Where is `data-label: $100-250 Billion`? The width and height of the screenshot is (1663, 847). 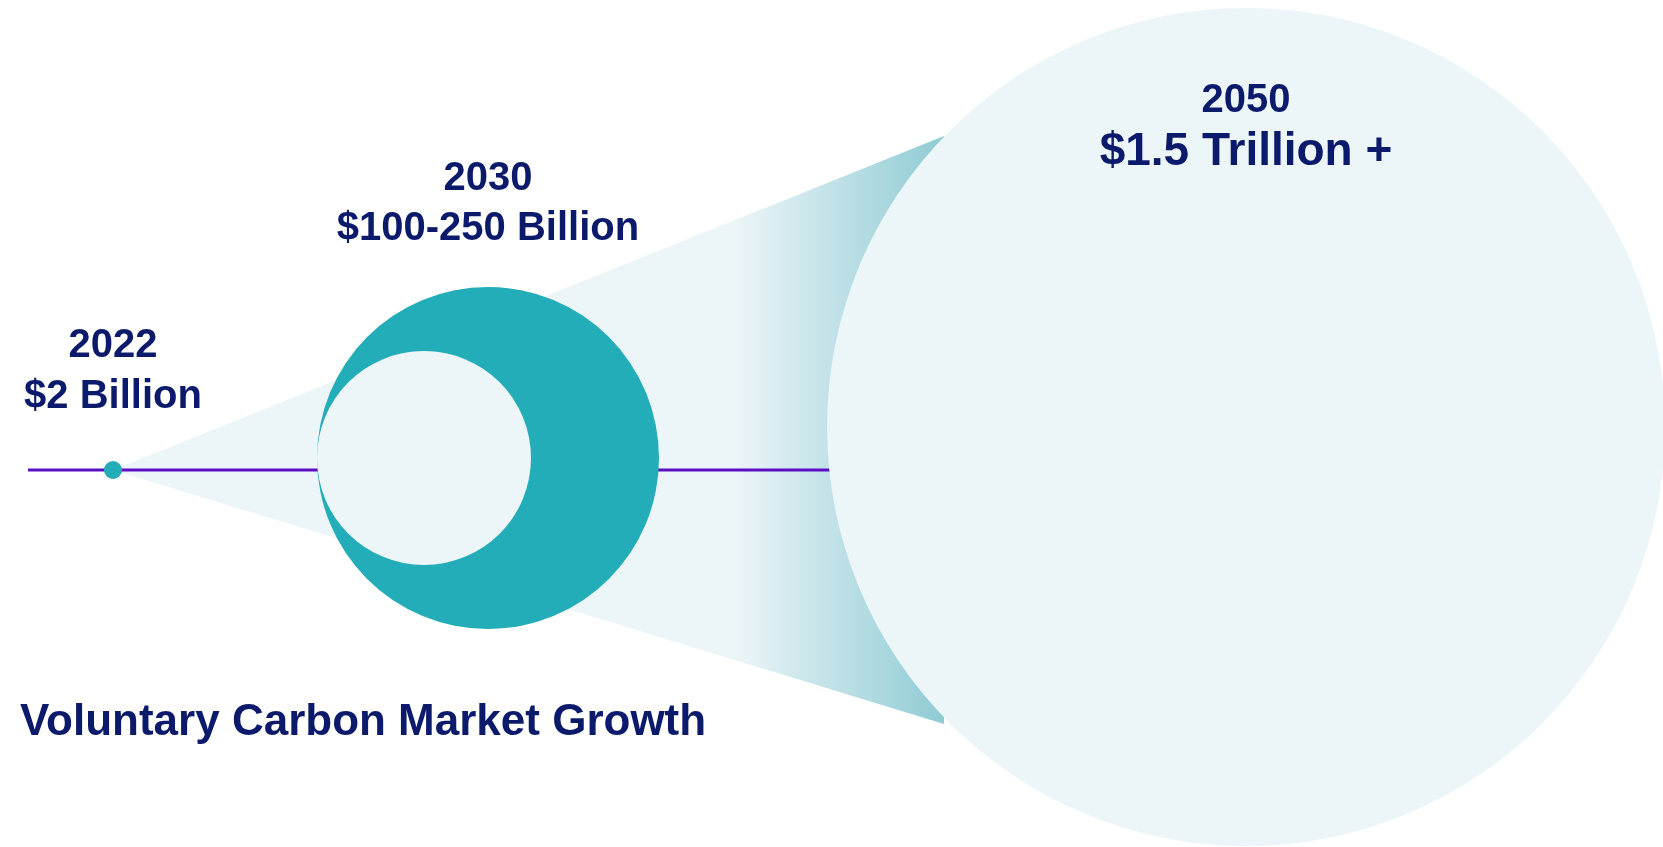
data-label: $100-250 Billion is located at coordinates (488, 226).